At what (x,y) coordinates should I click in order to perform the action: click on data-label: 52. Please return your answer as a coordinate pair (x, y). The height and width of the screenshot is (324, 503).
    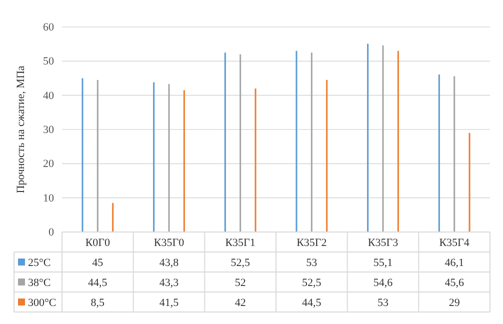
    Looking at the image, I should click on (240, 283).